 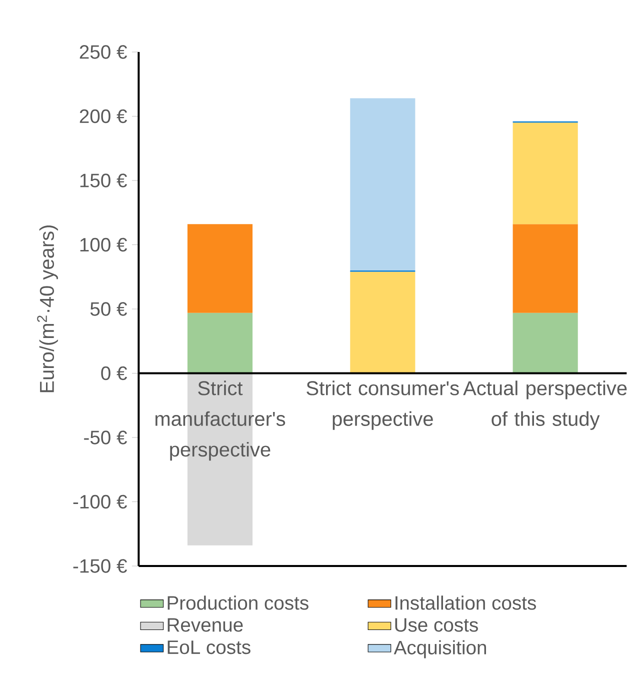 What do you see at coordinates (105, 437) in the screenshot?
I see `y-tick-label: -50 €` at bounding box center [105, 437].